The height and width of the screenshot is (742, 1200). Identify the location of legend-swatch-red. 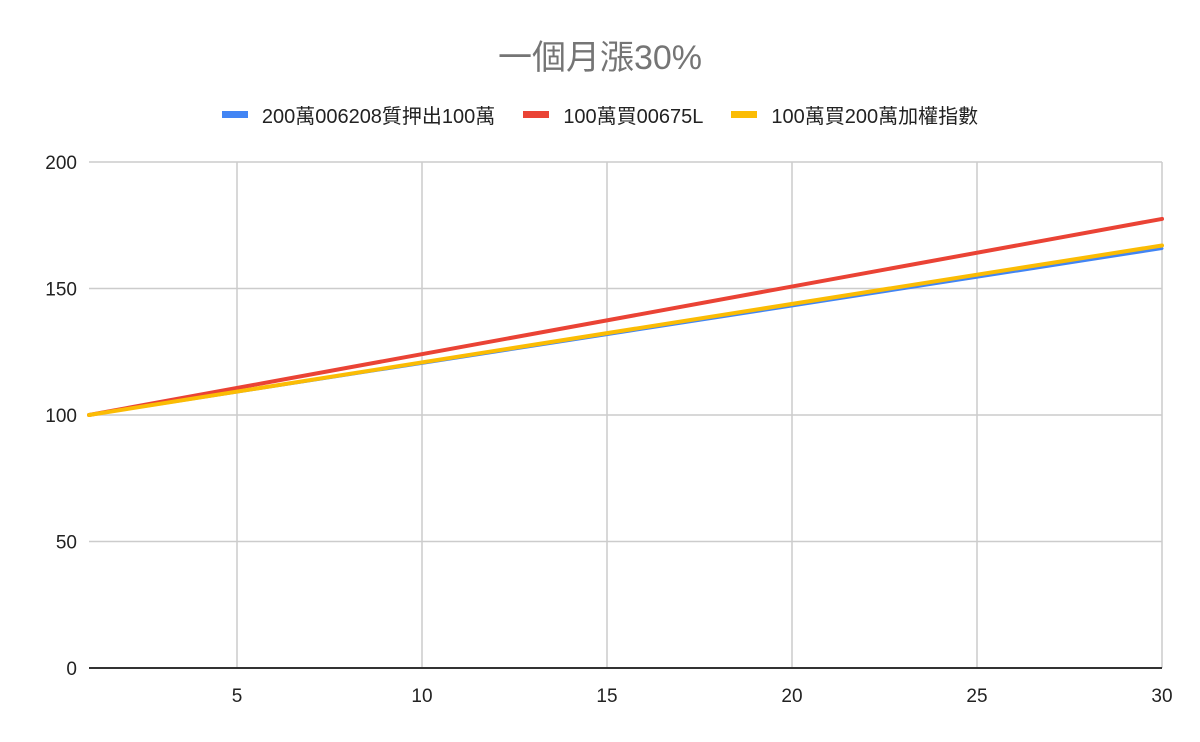
(536, 114).